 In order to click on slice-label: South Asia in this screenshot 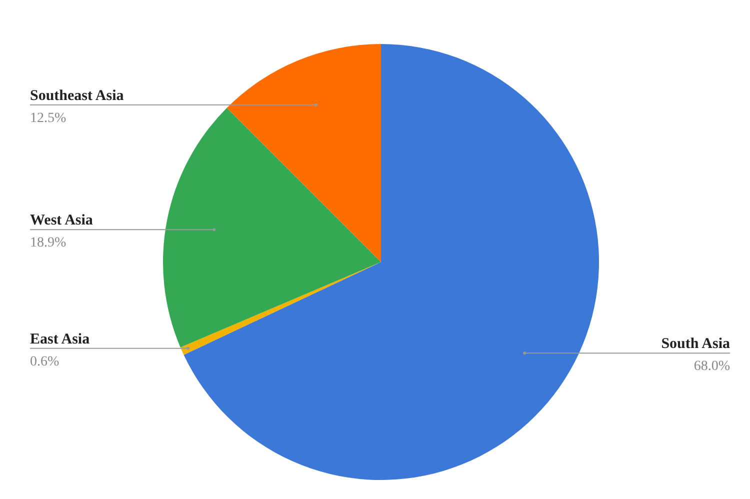, I will do `click(695, 344)`.